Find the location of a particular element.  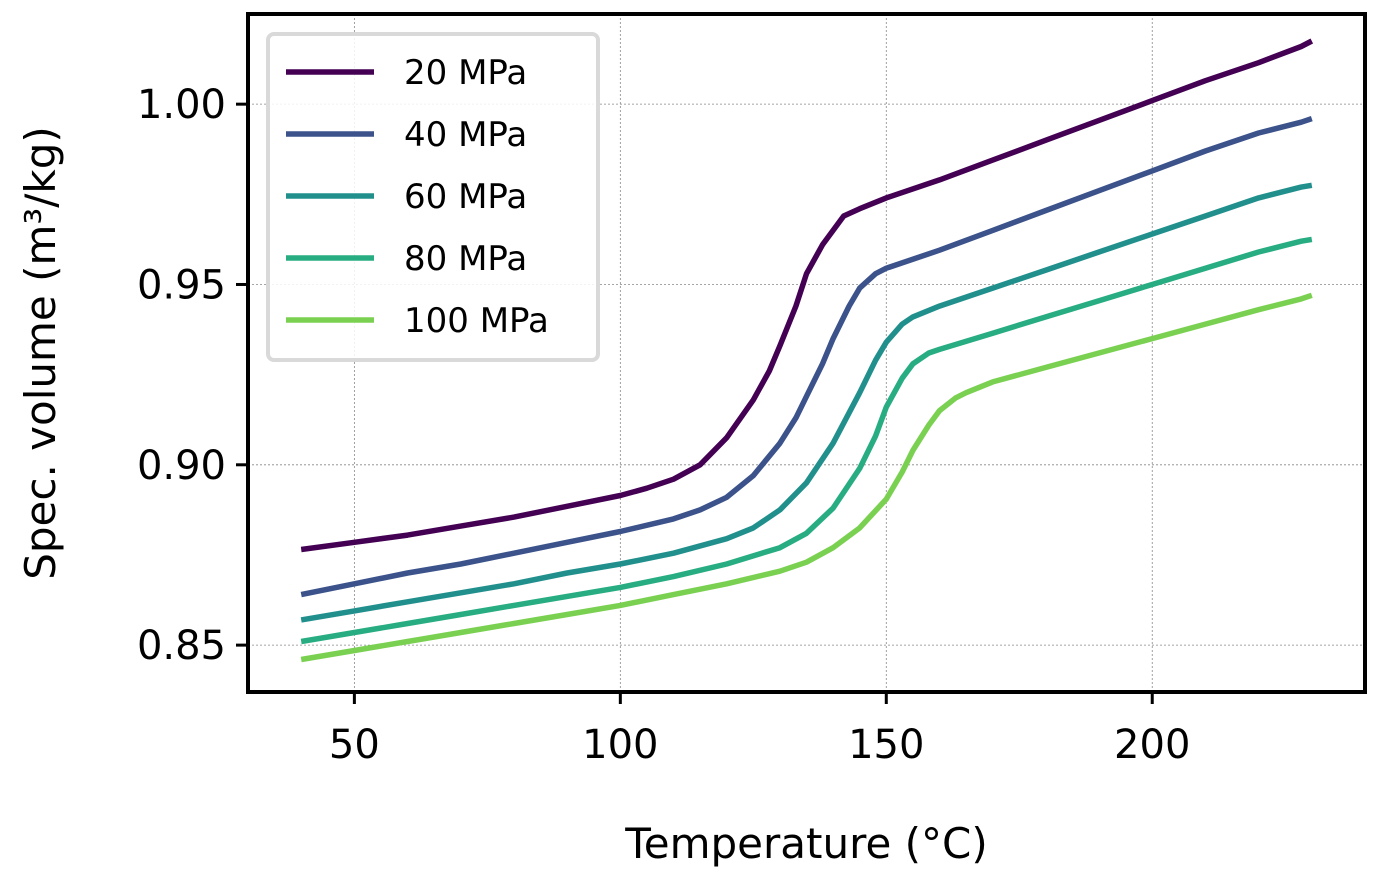

x-tick-label: 150 is located at coordinates (886, 745).